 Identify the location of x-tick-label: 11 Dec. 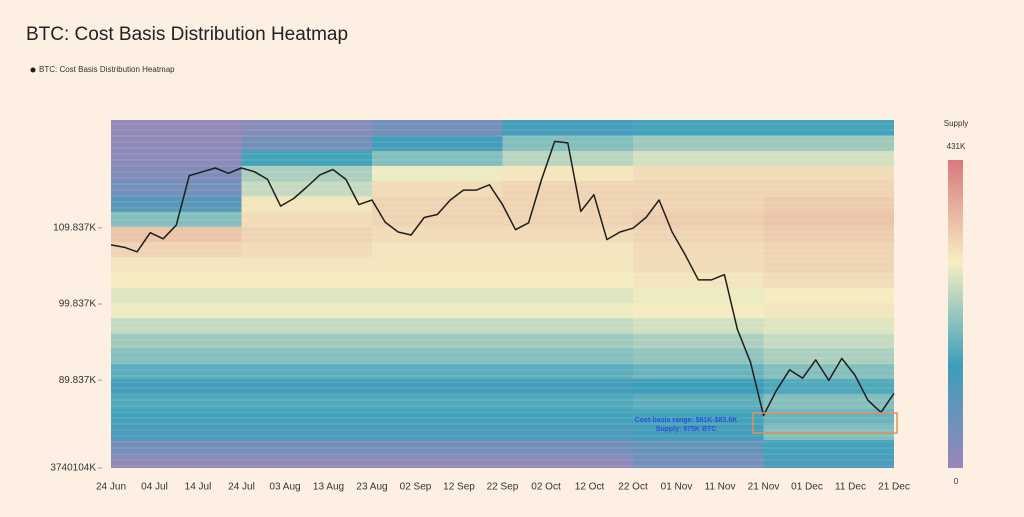
(850, 487).